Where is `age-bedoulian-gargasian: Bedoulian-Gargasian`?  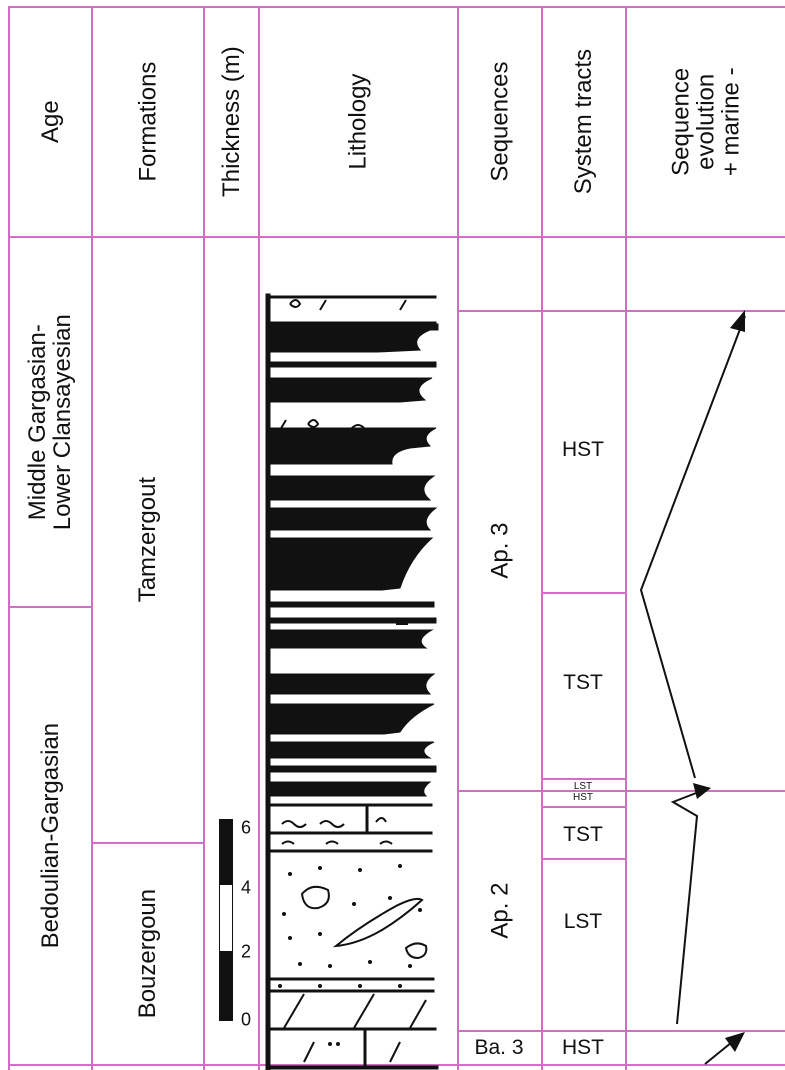 age-bedoulian-gargasian: Bedoulian-Gargasian is located at coordinates (50, 836).